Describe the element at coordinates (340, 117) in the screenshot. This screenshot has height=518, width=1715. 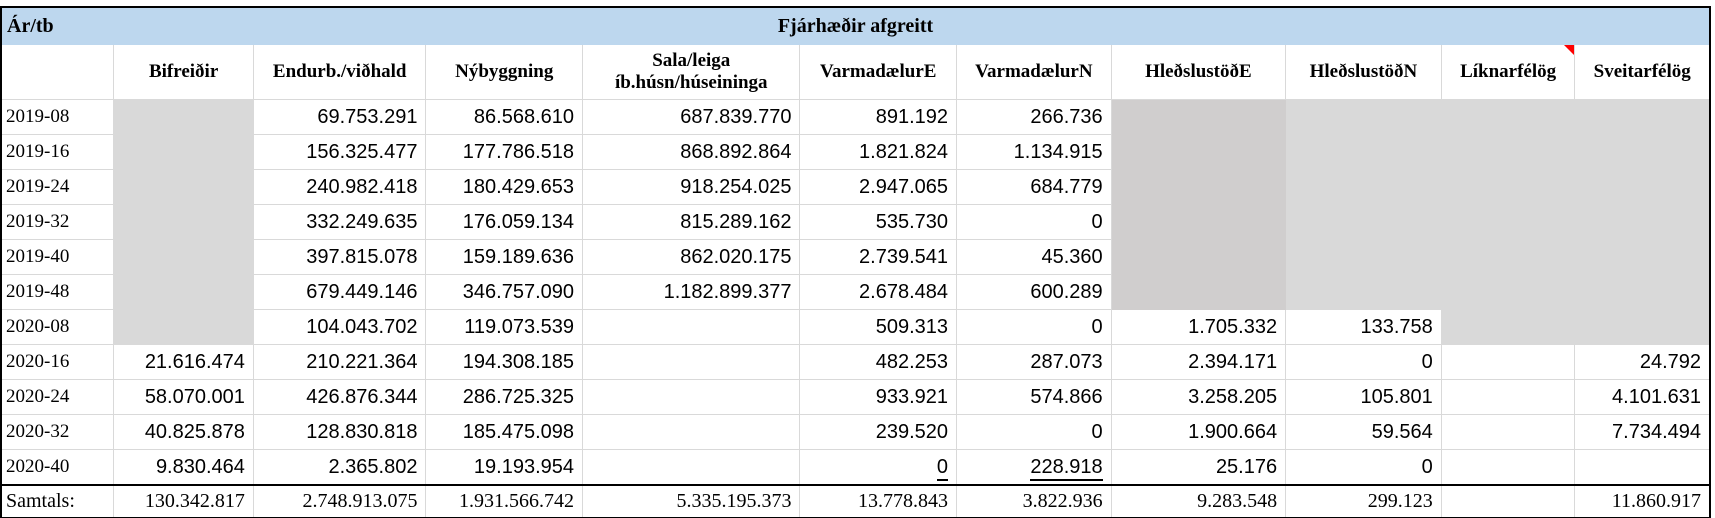
I see `amount-cell: 69.753.291` at that location.